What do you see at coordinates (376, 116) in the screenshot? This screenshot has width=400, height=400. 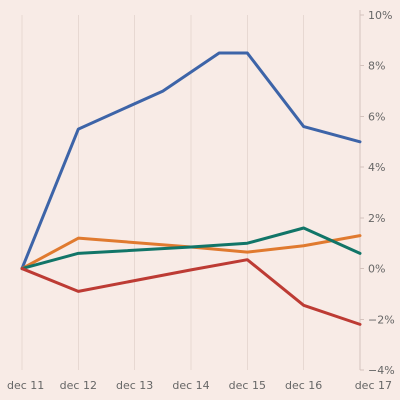 I see `y-tick-label: 6%` at bounding box center [376, 116].